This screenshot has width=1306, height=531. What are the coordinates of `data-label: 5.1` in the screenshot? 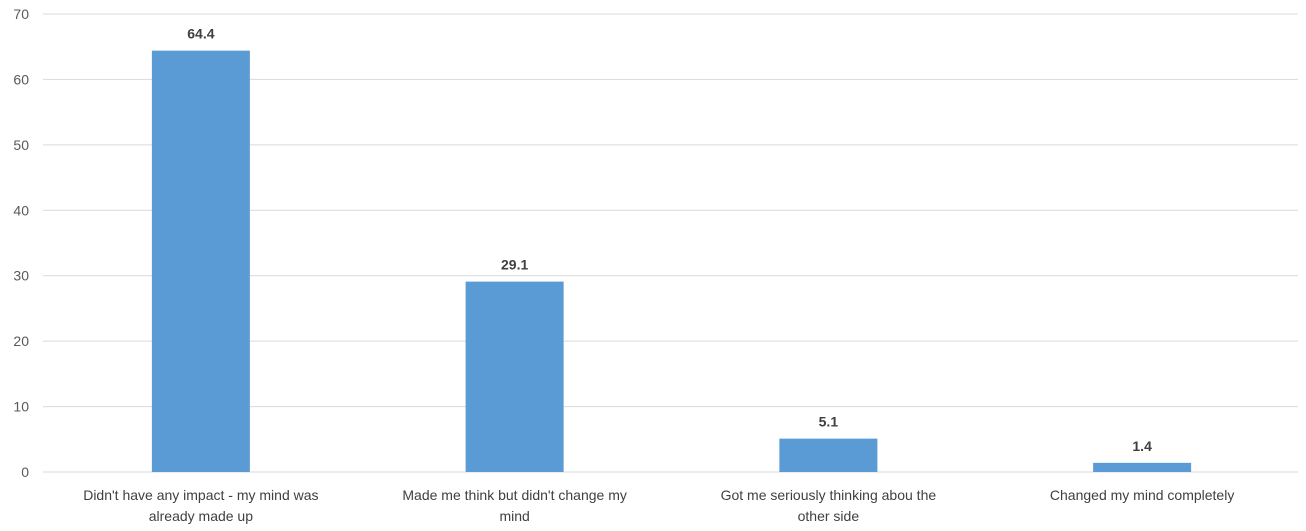 It's located at (829, 422).